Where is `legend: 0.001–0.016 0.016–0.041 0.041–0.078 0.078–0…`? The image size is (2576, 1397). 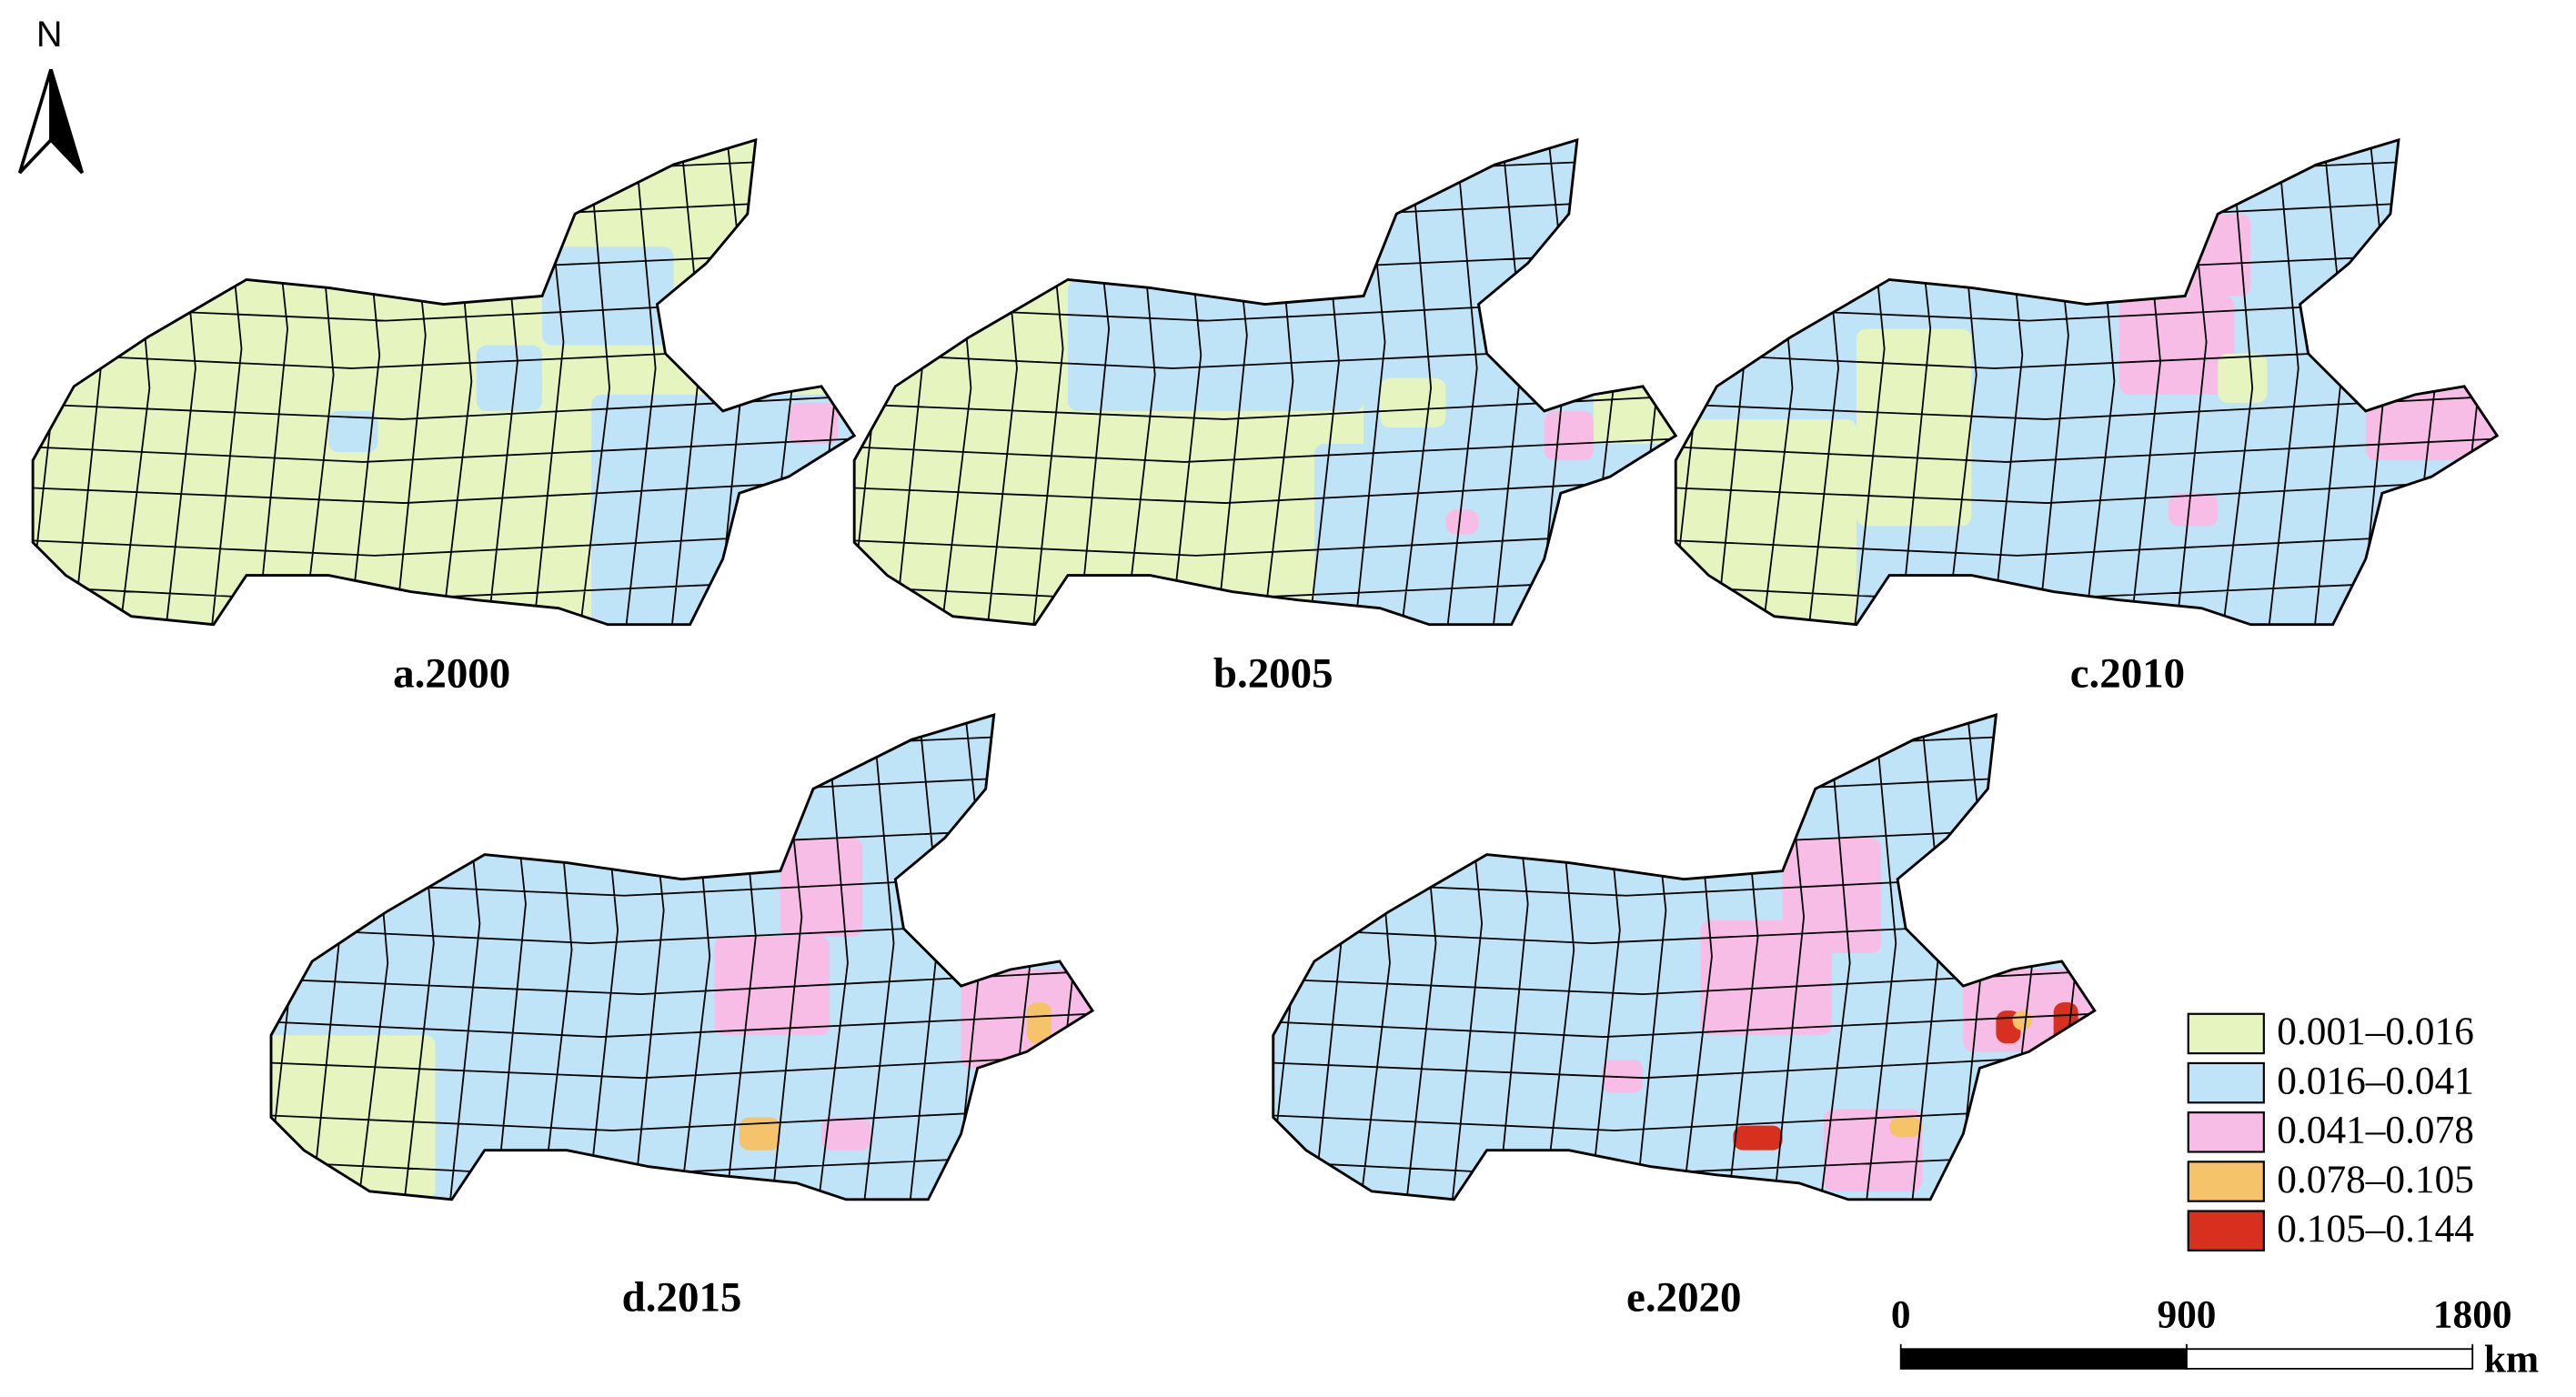 legend: 0.001–0.016 0.016–0.041 0.041–0.078 0.078–0… is located at coordinates (2330, 1131).